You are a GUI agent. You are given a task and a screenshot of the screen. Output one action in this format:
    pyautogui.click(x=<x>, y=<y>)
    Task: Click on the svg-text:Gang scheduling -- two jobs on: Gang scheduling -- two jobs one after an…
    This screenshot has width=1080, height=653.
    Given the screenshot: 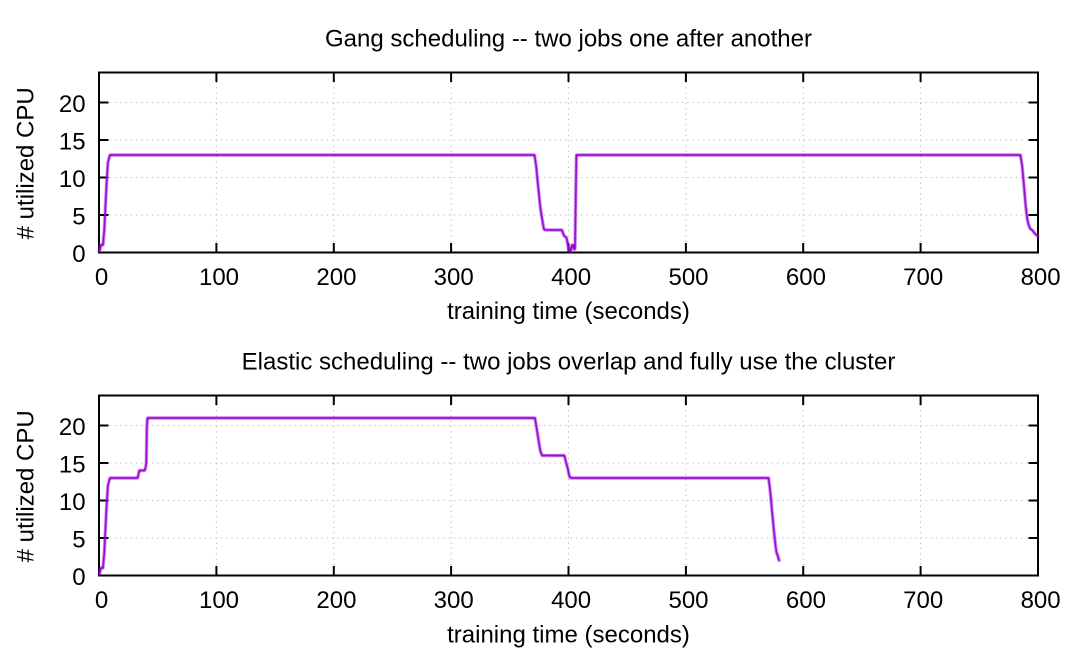 What is the action you would take?
    pyautogui.click(x=568, y=38)
    